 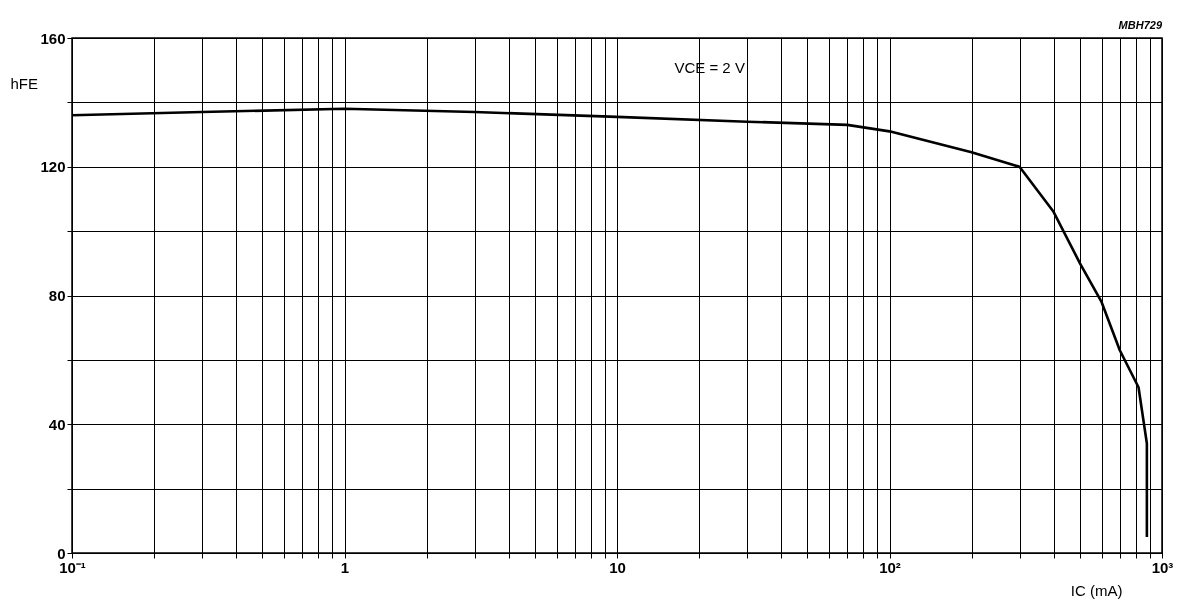 What do you see at coordinates (1162, 567) in the screenshot?
I see `x-tick-label: 10³` at bounding box center [1162, 567].